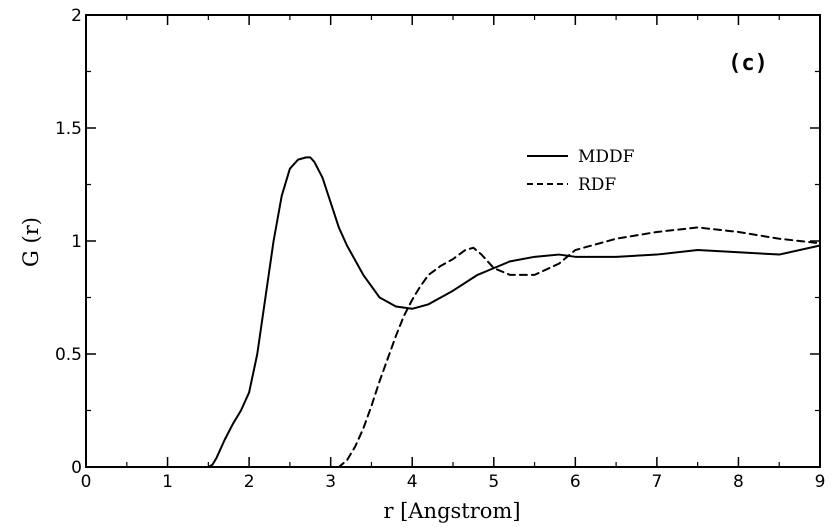 The height and width of the screenshot is (527, 835). What do you see at coordinates (606, 157) in the screenshot?
I see `legend-label-mddf: MDDF` at bounding box center [606, 157].